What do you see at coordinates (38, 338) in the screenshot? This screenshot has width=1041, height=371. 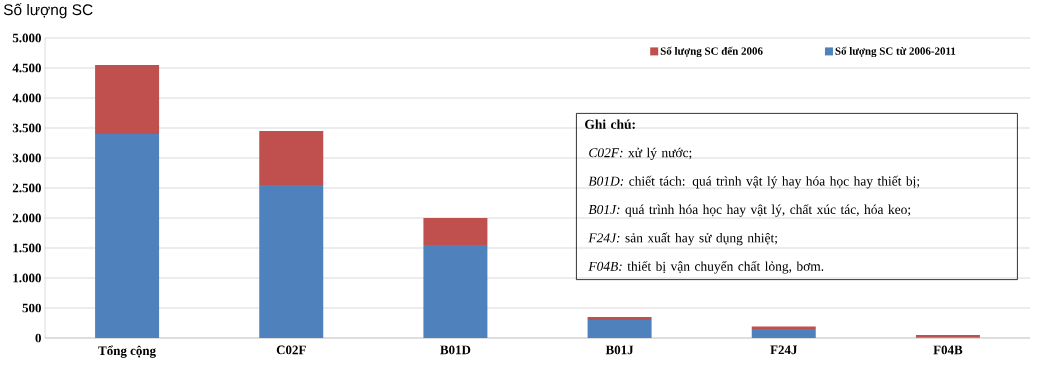 I see `y-tick-label: 0` at bounding box center [38, 338].